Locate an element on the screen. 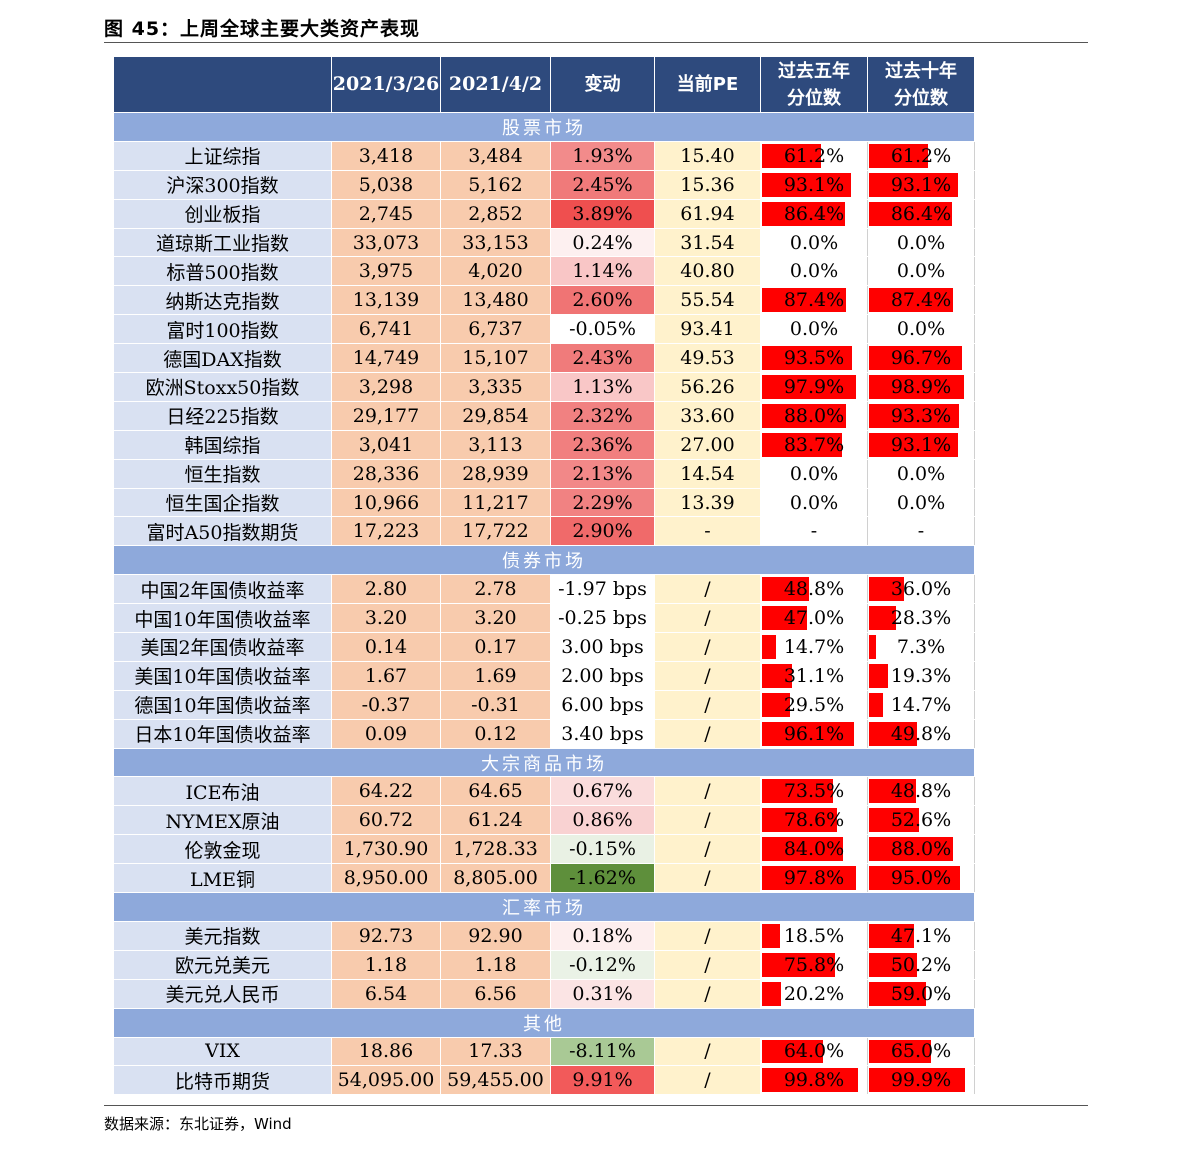  asset-name: 恒生国企指数 is located at coordinates (222, 502).